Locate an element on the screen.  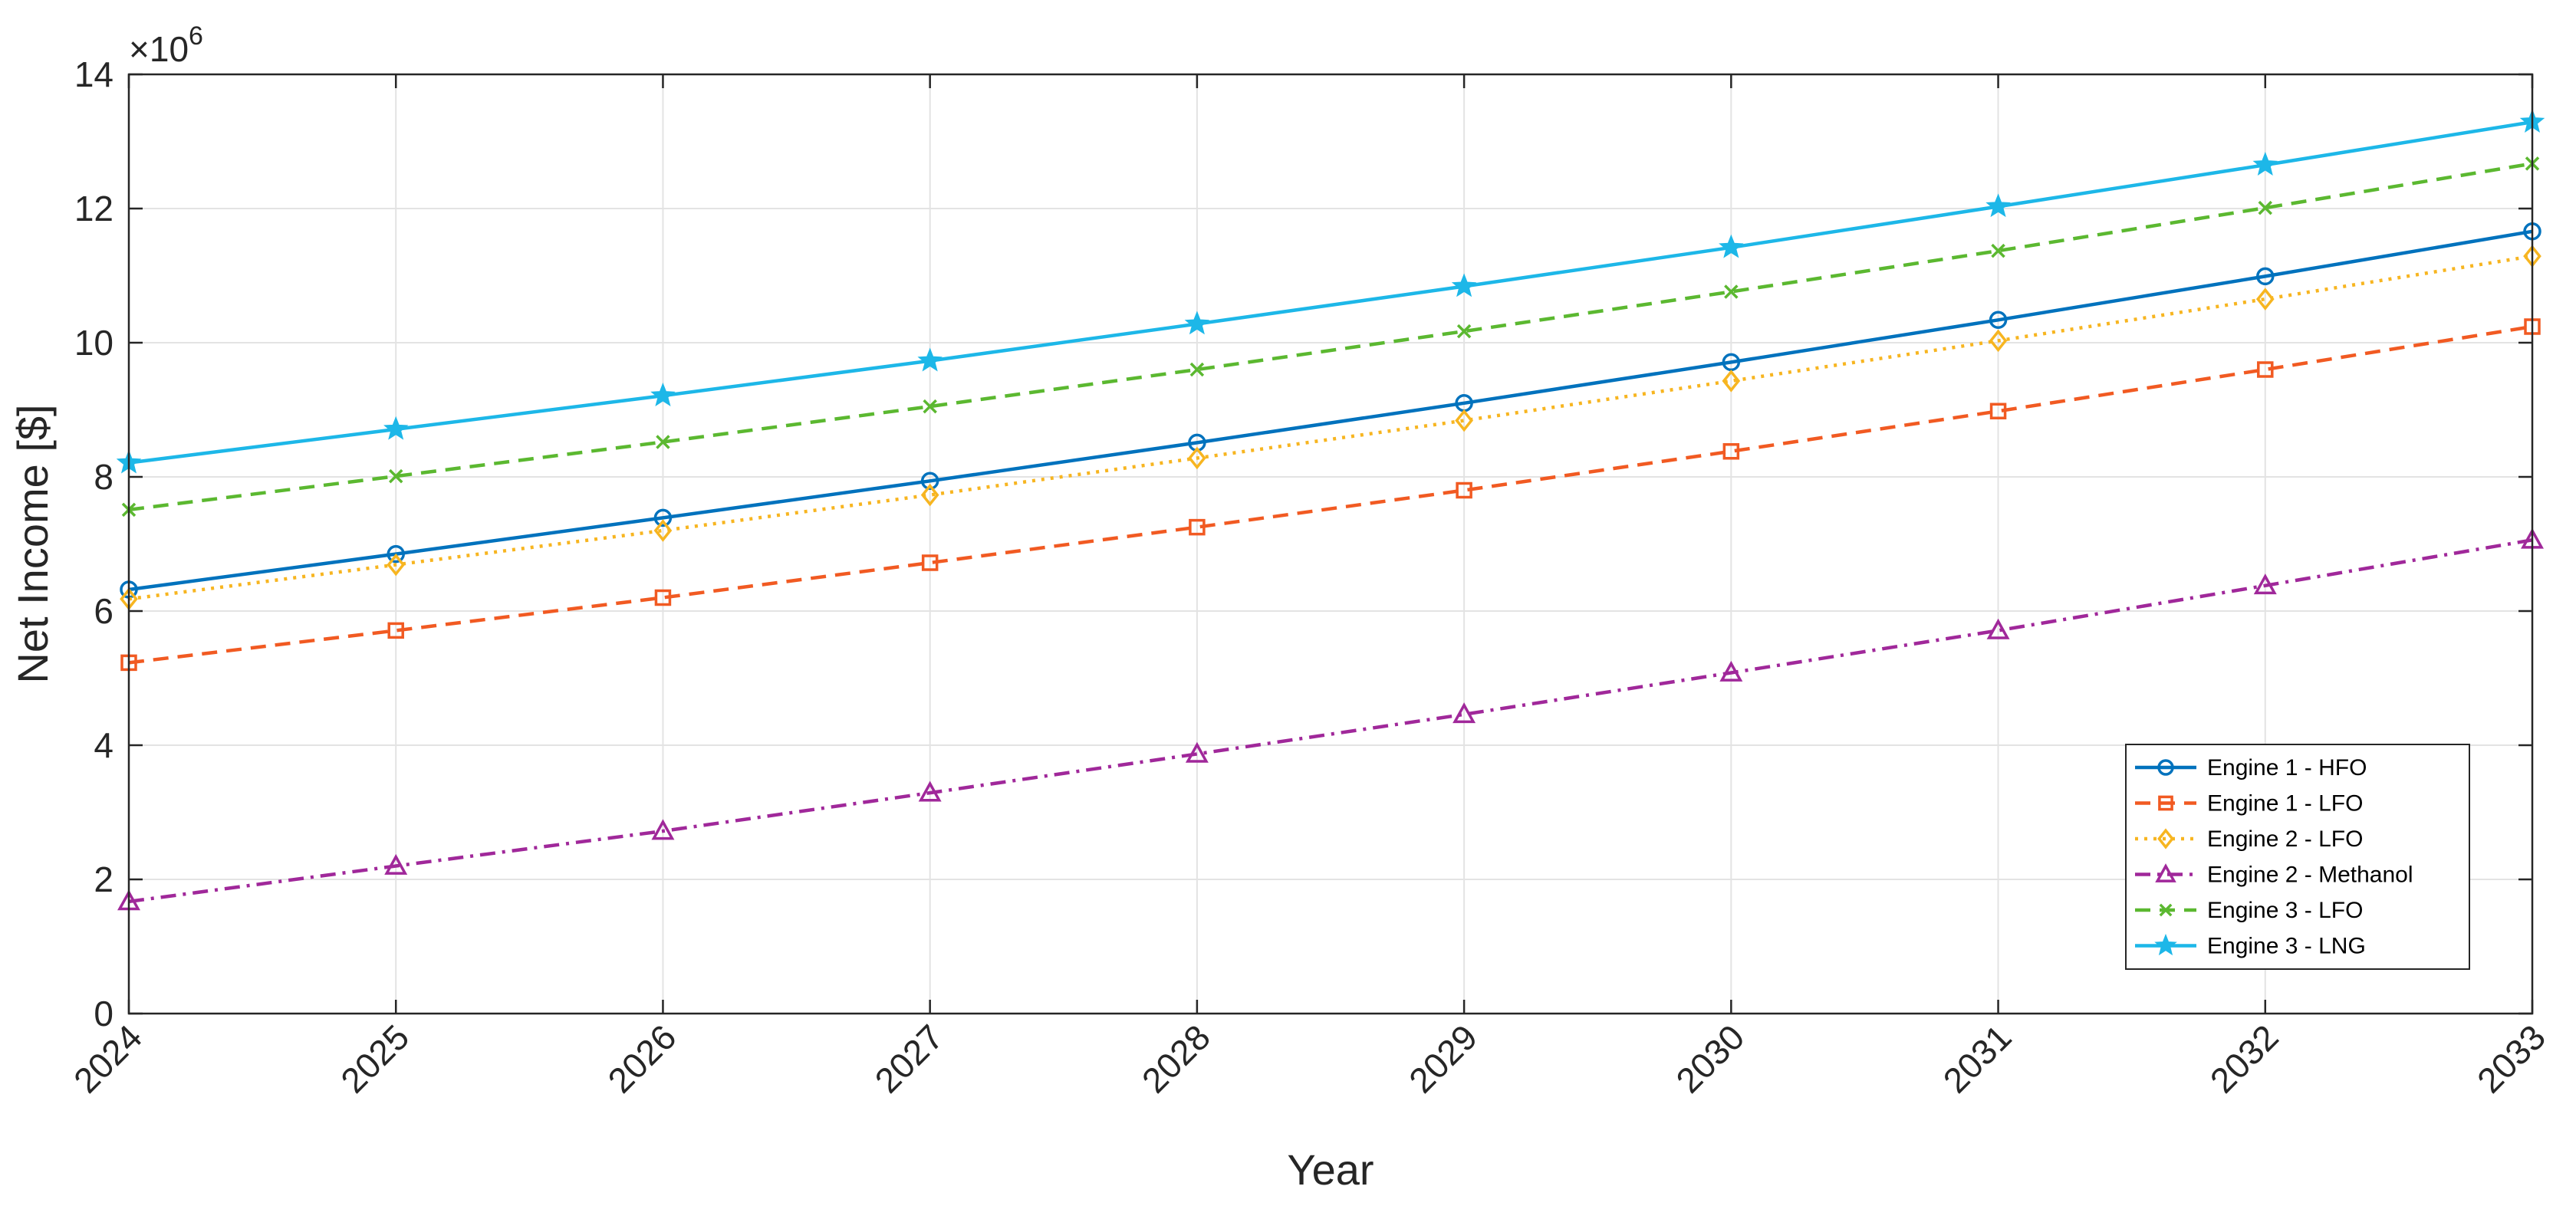
y-tick-label: 6 is located at coordinates (104, 611).